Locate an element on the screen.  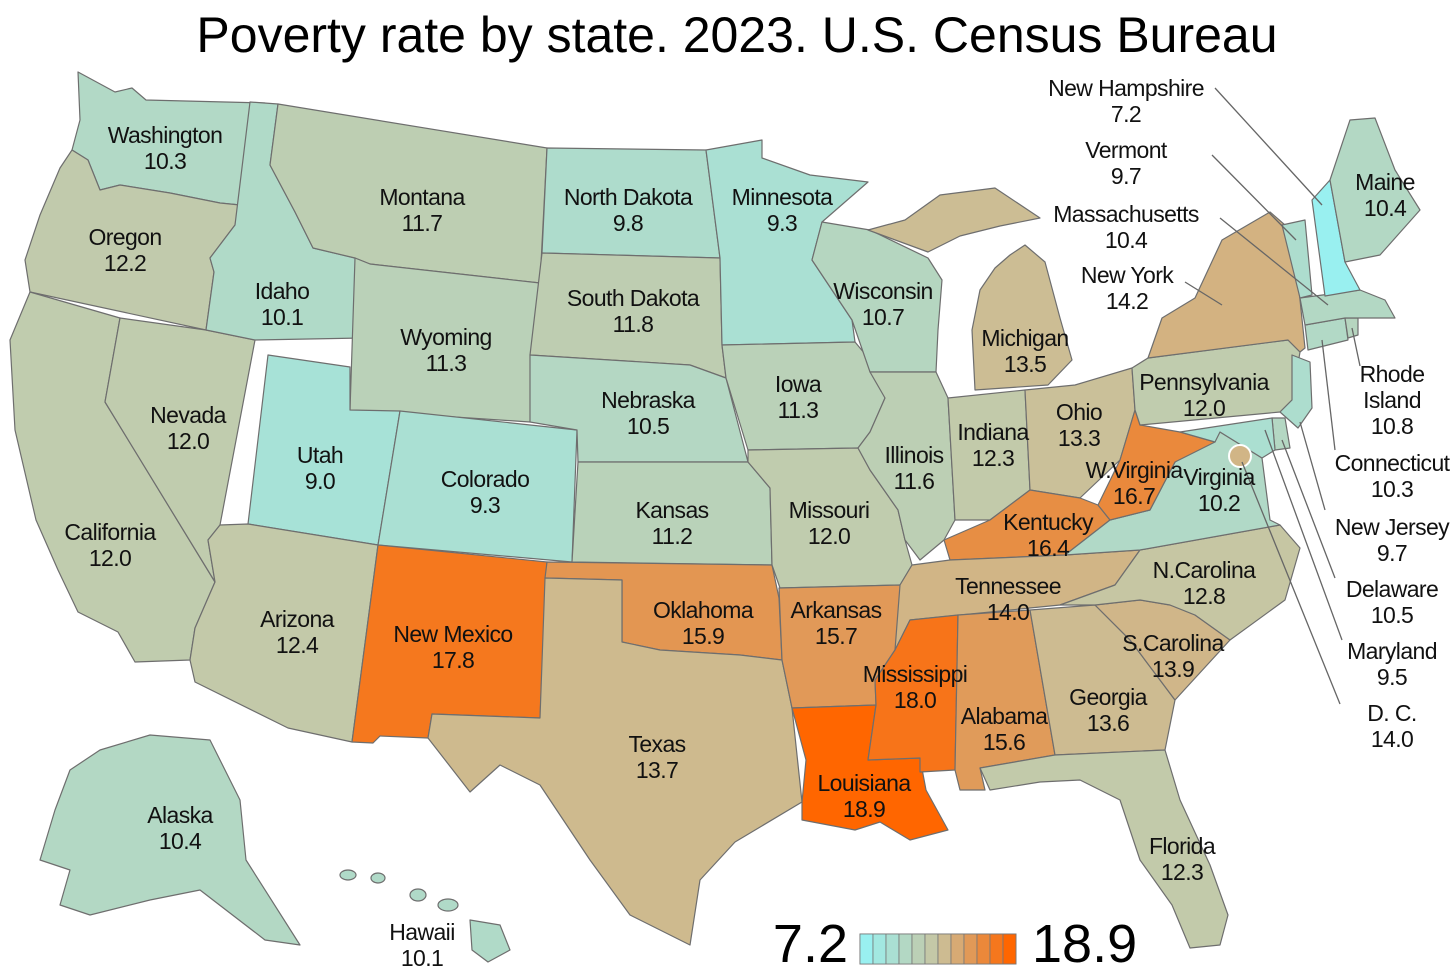
state-name: Maryland is located at coordinates (1392, 651).